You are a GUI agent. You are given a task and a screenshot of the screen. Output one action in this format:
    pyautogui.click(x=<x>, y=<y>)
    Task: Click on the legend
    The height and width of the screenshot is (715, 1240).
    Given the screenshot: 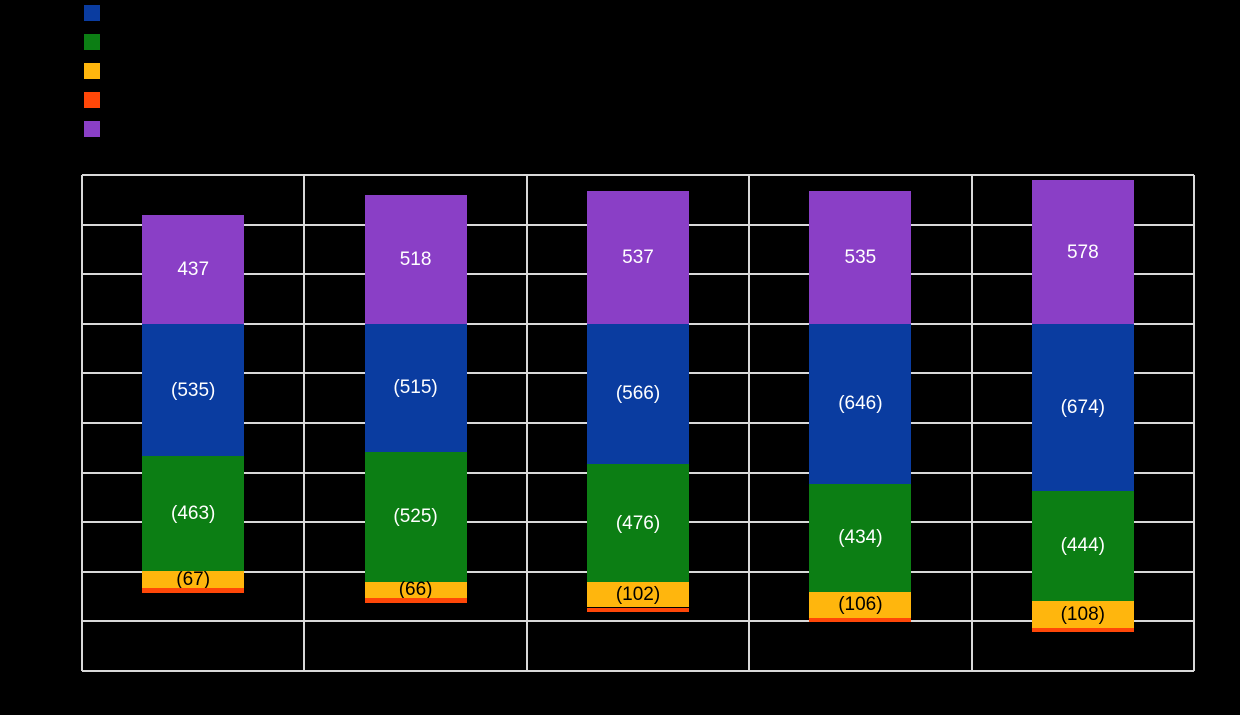 What is the action you would take?
    pyautogui.click(x=96, y=77)
    